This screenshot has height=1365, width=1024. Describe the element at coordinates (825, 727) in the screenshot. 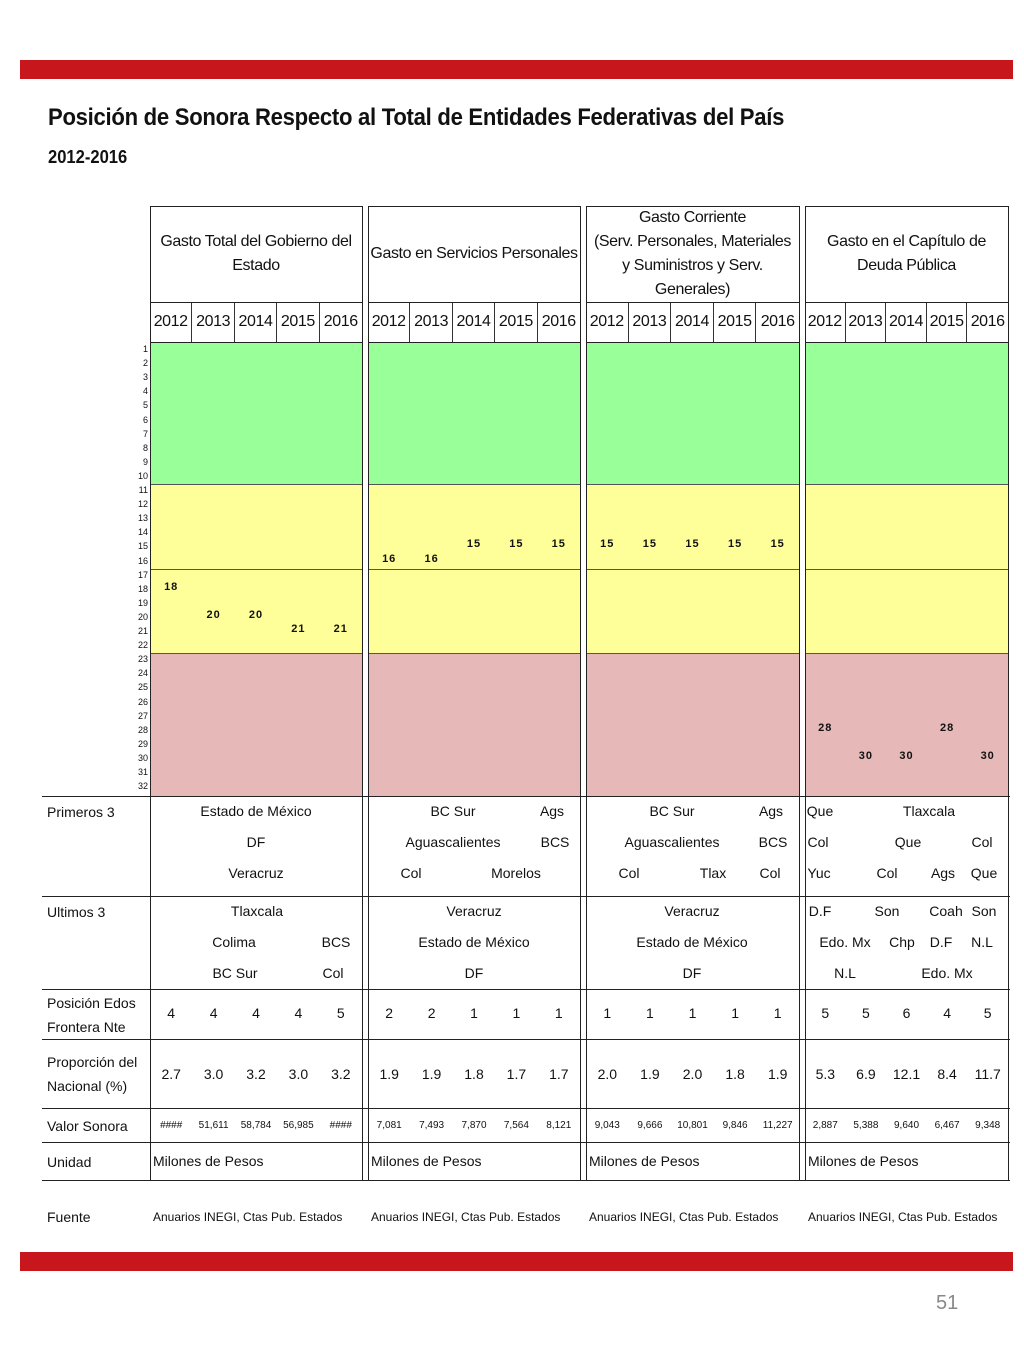

I see `position-value: 28` at that location.